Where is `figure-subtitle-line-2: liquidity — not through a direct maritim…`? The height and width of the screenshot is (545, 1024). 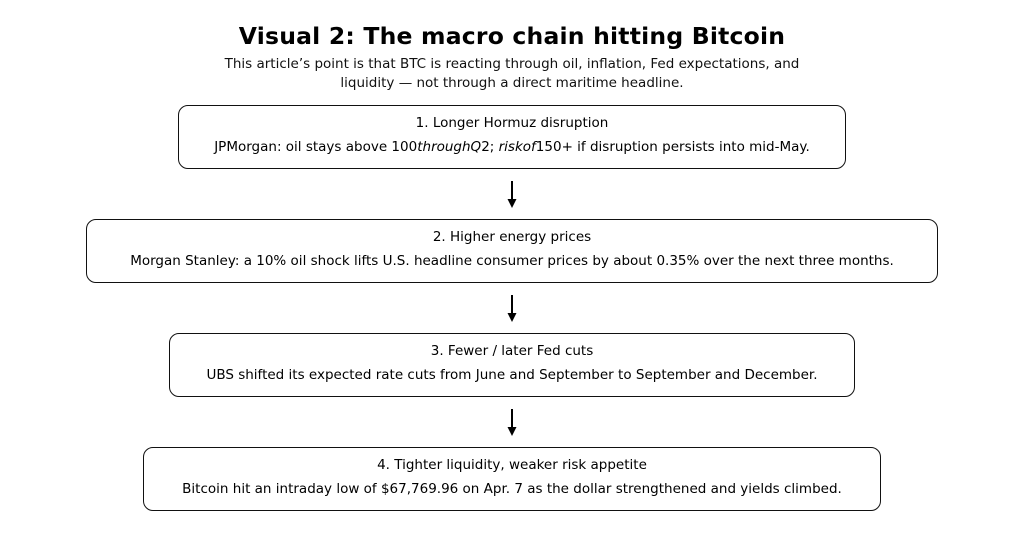
figure-subtitle-line-2: liquidity — not through a direct maritim… is located at coordinates (512, 83).